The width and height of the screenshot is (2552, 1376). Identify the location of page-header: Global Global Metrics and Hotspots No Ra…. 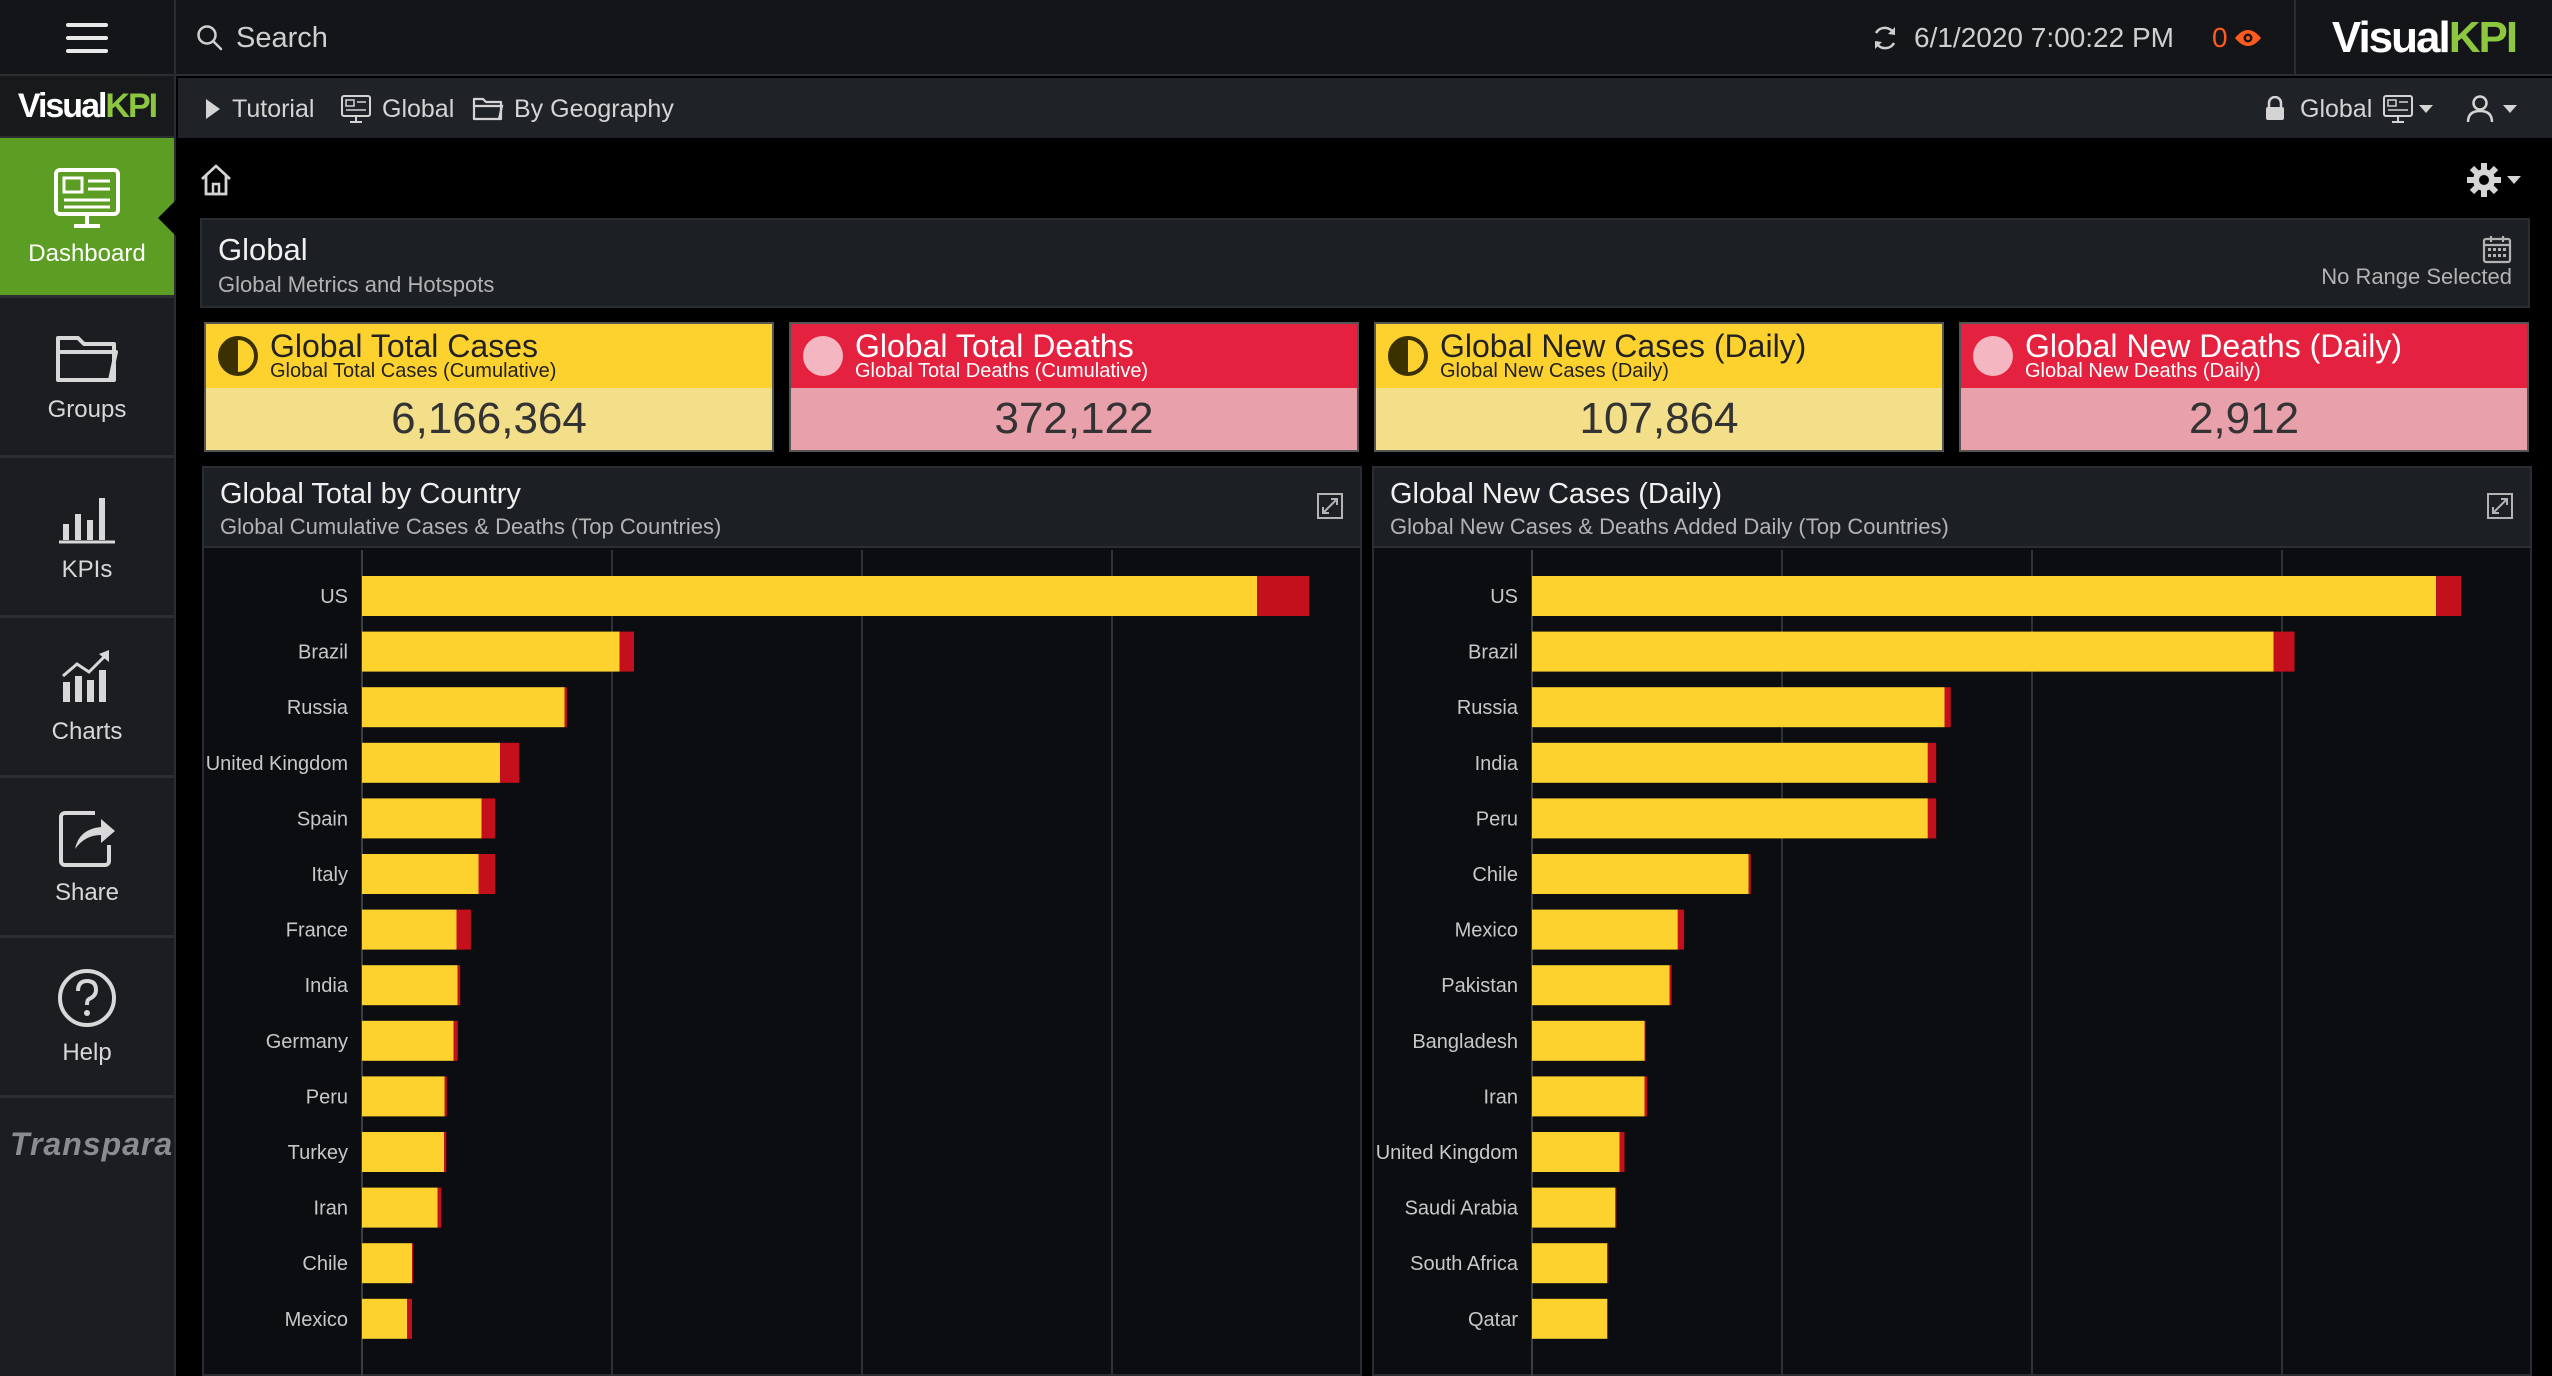
(1365, 263).